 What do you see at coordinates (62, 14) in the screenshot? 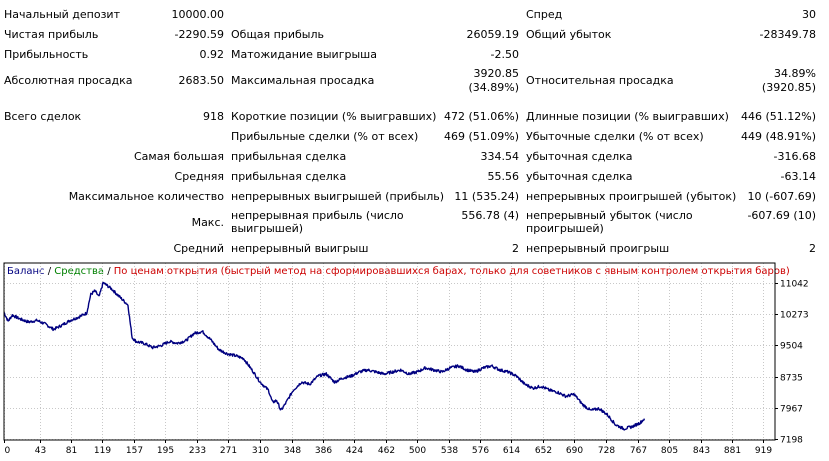
I see `initial-deposit-label: Начальный депозит` at bounding box center [62, 14].